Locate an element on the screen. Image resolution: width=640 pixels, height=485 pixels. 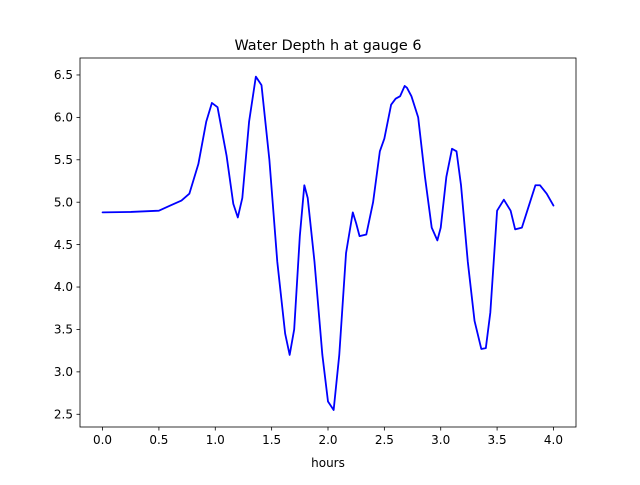
chart-title: Water Depth h at gauge 6 is located at coordinates (327, 46).